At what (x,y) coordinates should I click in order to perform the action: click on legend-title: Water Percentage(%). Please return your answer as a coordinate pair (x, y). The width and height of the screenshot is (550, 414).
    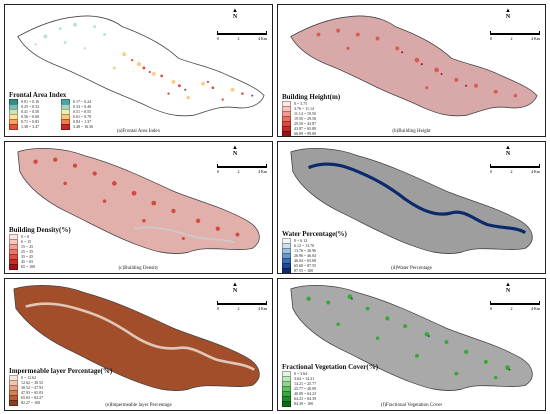
    Looking at the image, I should click on (314, 234).